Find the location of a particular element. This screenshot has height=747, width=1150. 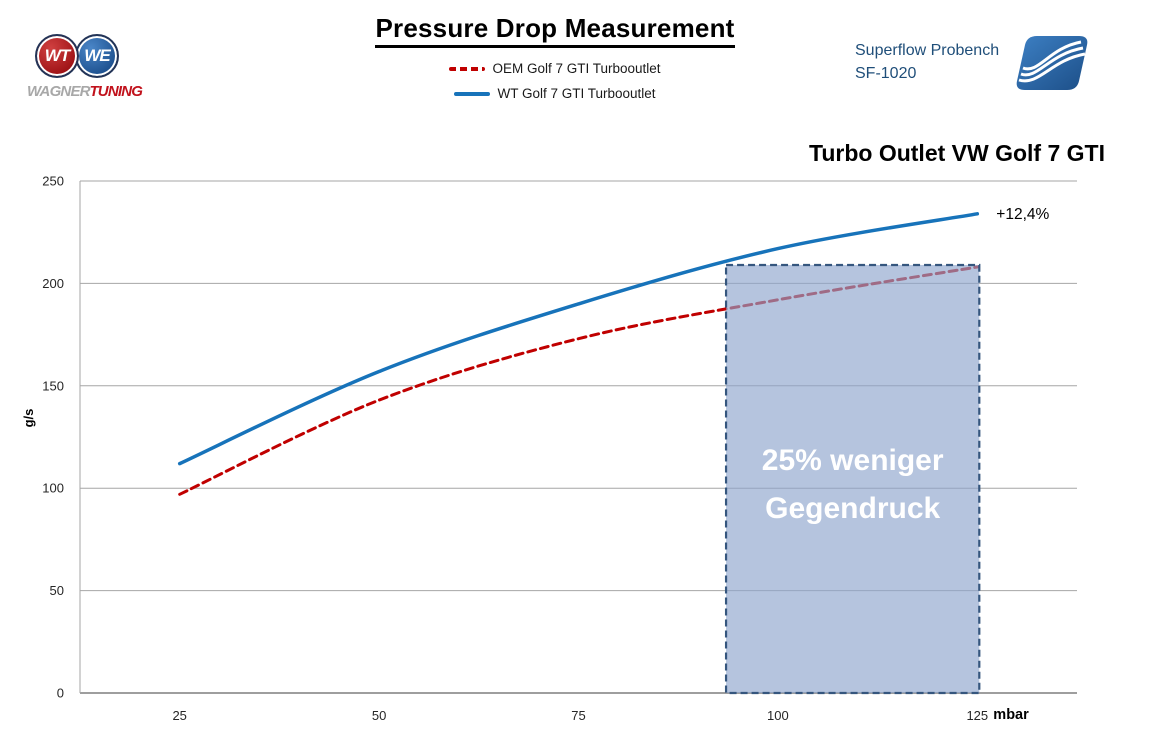

y-axis-title: g/s is located at coordinates (28, 418).